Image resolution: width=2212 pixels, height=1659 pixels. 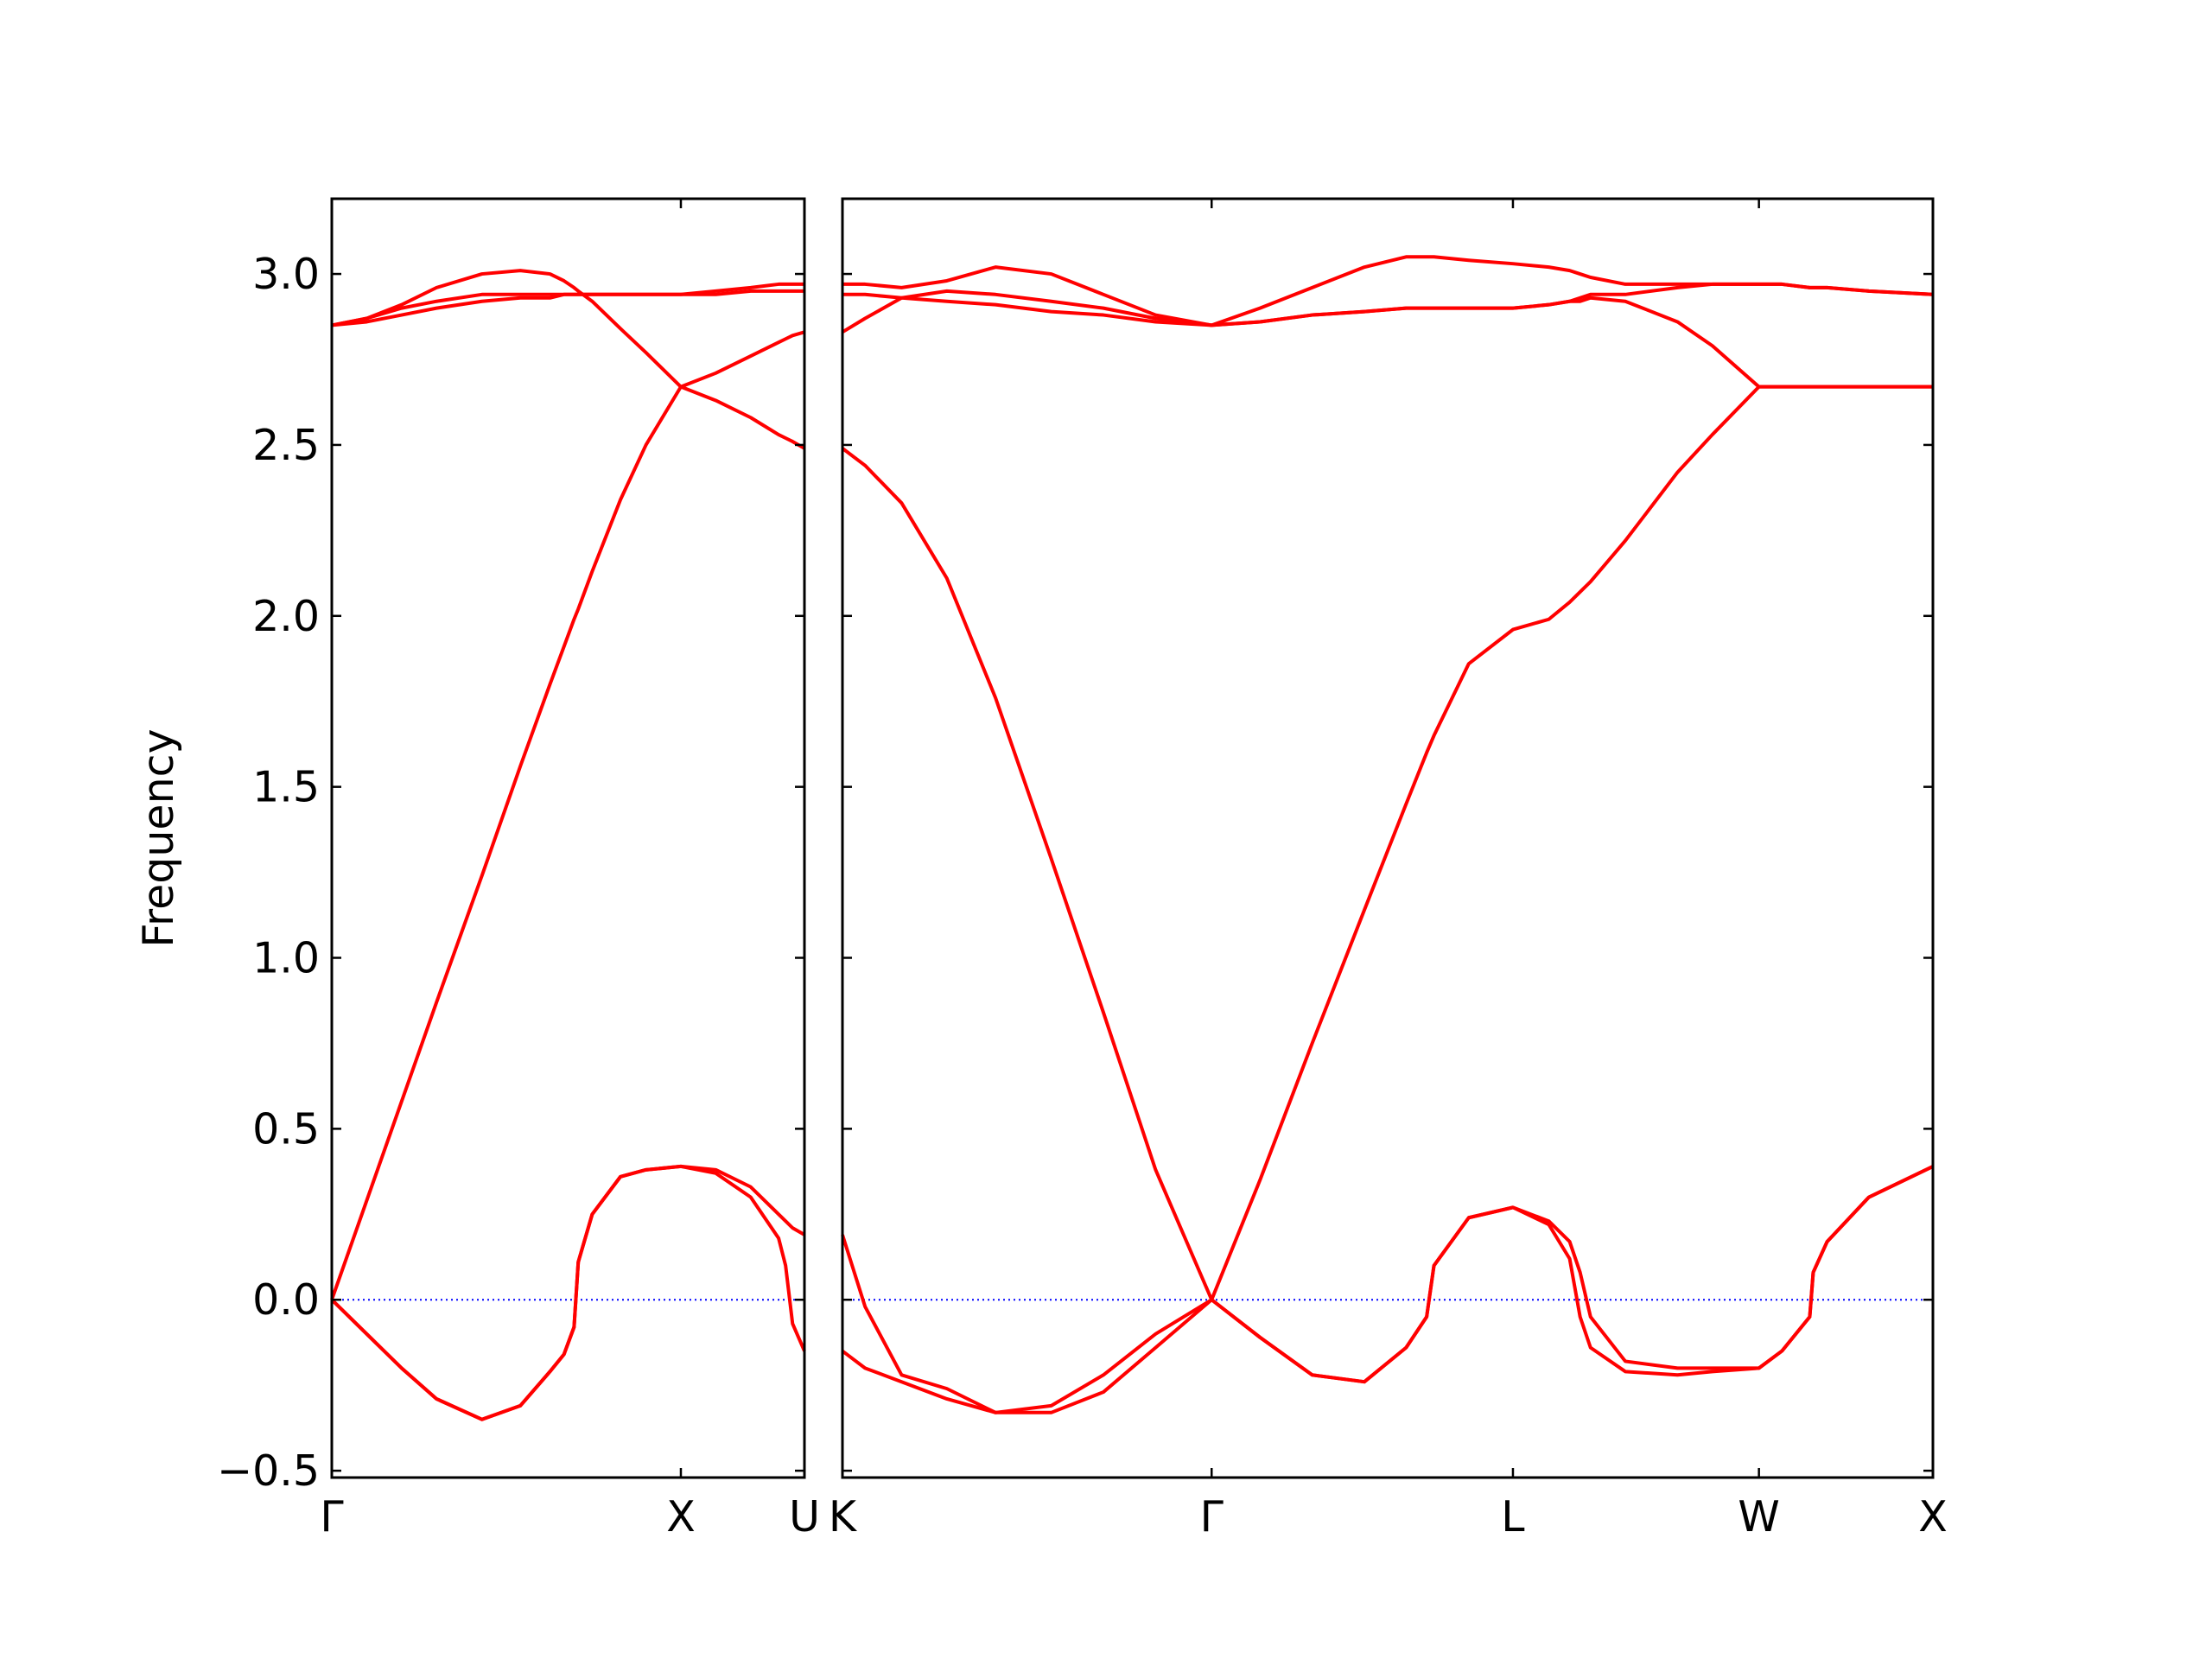 What do you see at coordinates (286, 1300) in the screenshot?
I see `y-tick-label: 0.0` at bounding box center [286, 1300].